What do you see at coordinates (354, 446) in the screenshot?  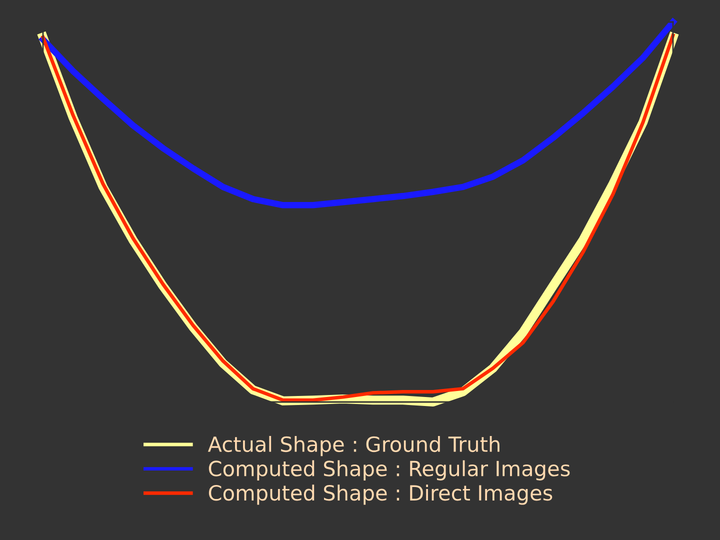 I see `legend-label: Actual Shape : Ground Truth` at bounding box center [354, 446].